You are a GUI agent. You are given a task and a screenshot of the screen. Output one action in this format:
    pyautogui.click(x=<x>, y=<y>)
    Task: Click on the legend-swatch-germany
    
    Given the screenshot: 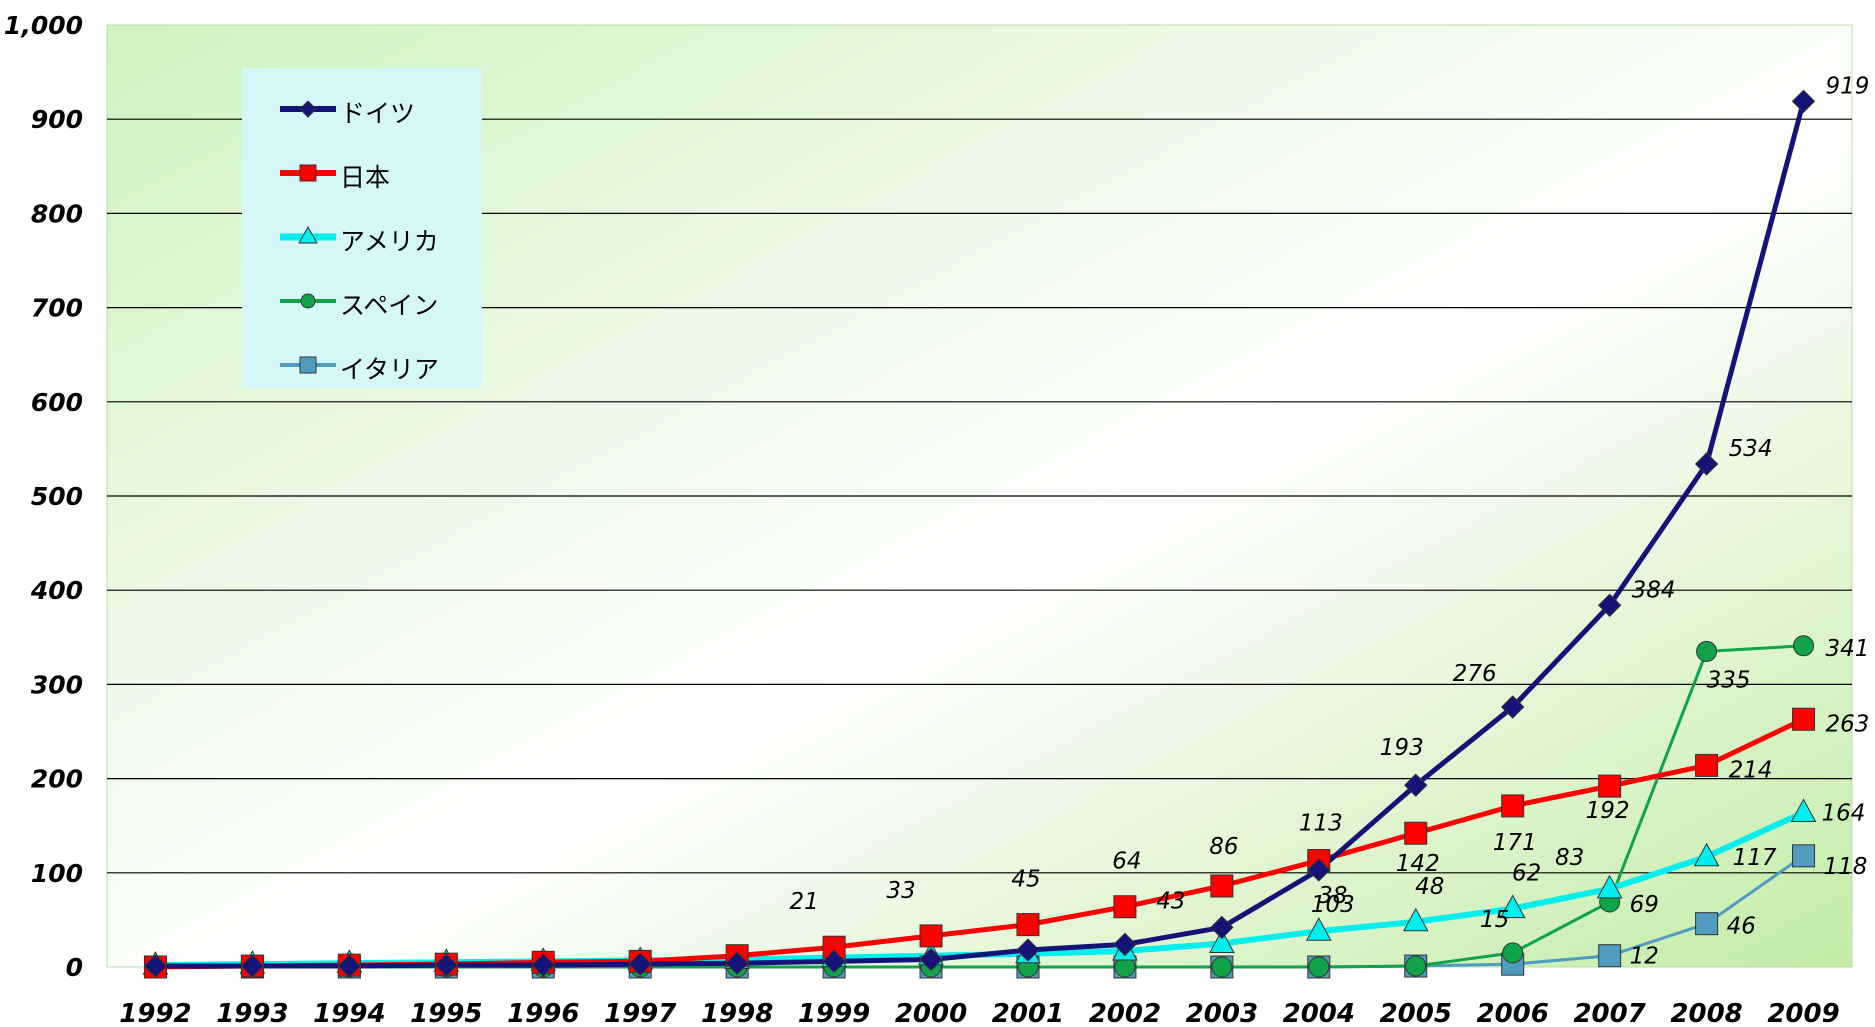 What is the action you would take?
    pyautogui.click(x=308, y=109)
    